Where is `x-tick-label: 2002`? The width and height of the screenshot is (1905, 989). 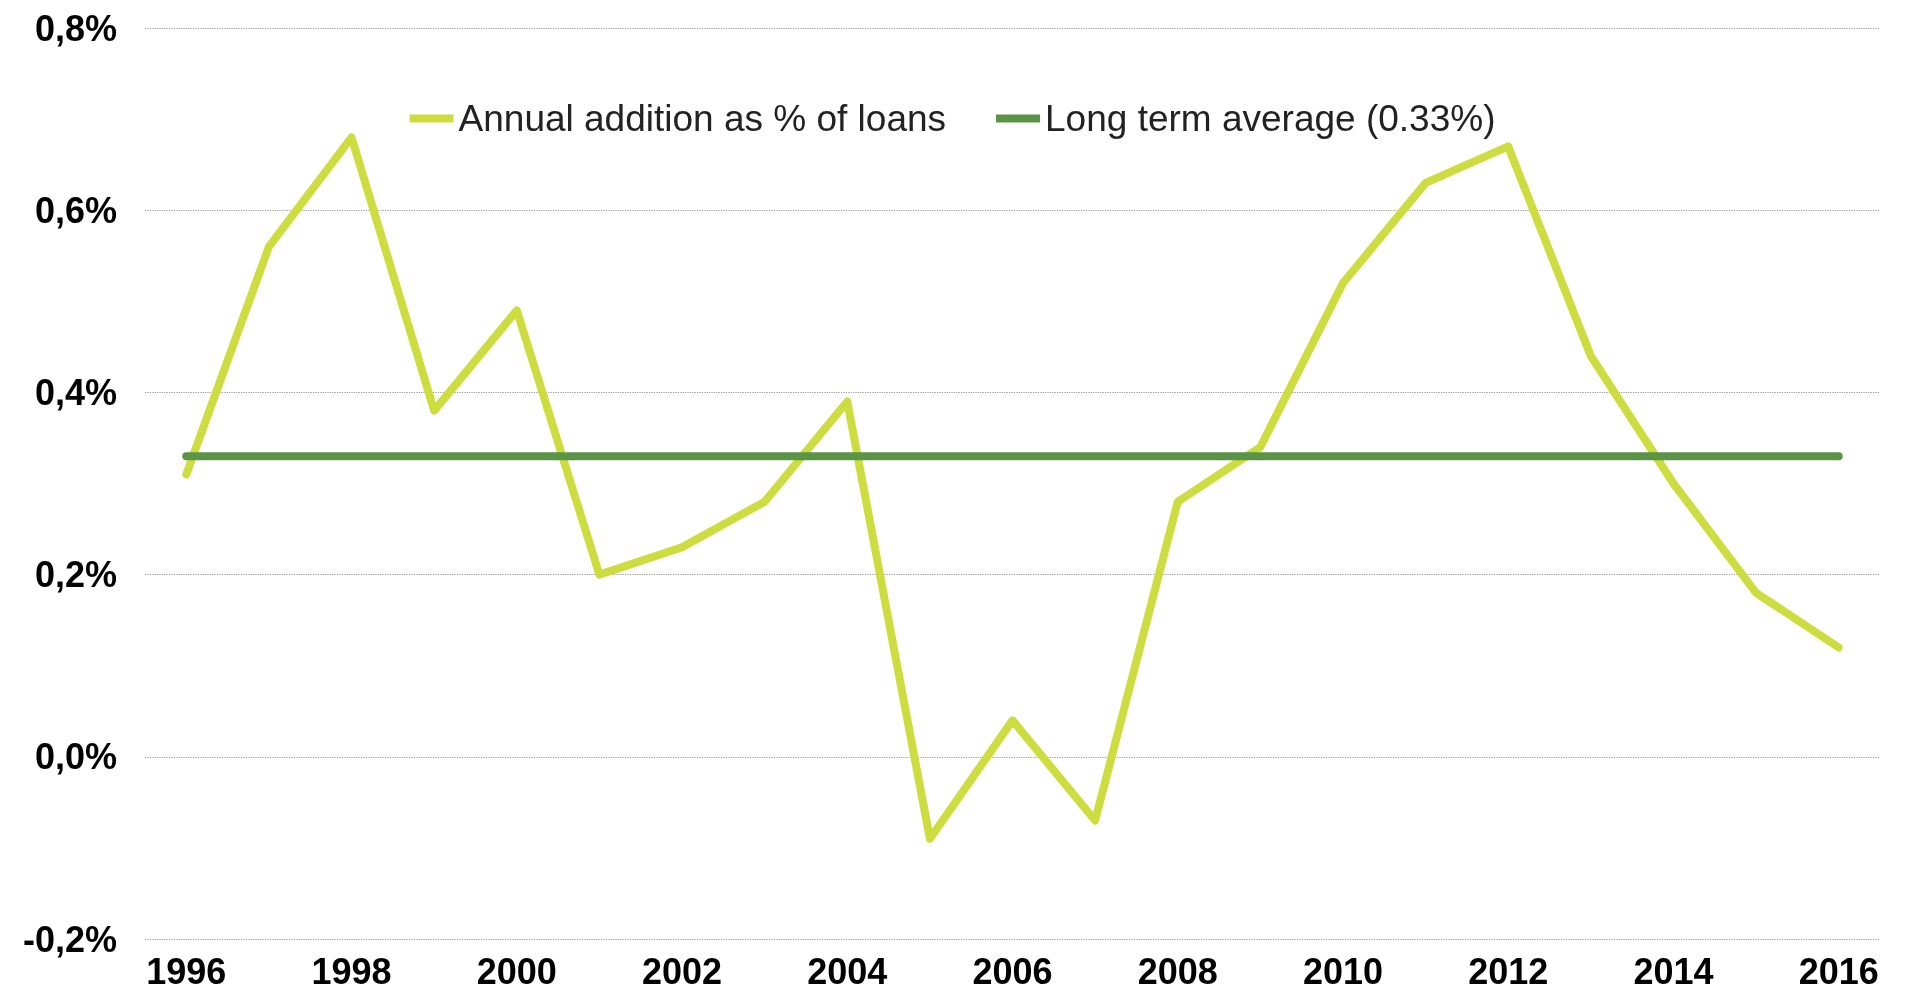 x-tick-label: 2002 is located at coordinates (682, 969).